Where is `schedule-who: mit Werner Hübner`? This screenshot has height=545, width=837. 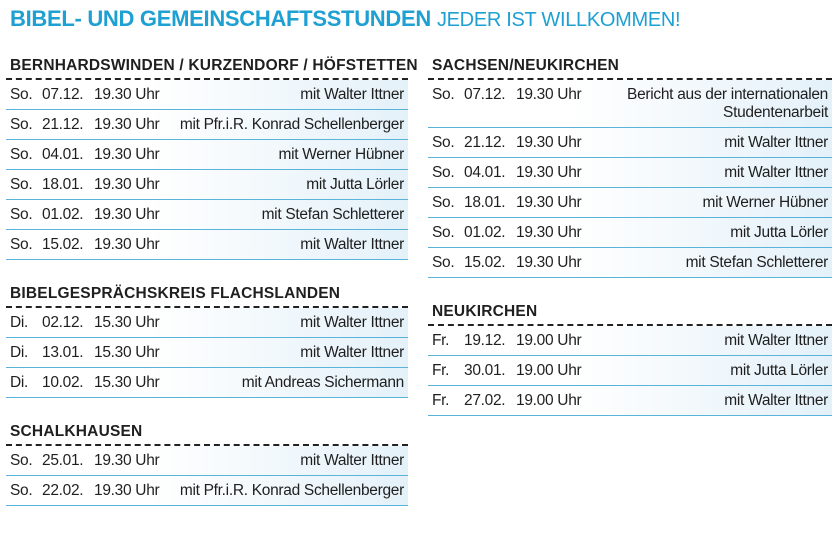 schedule-who: mit Werner Hübner is located at coordinates (341, 154).